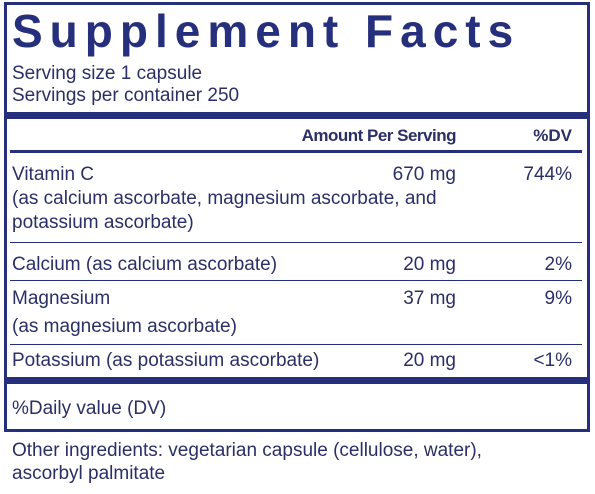  Describe the element at coordinates (89, 473) in the screenshot. I see `other-ingredients: ascorbyl palmitate` at that location.